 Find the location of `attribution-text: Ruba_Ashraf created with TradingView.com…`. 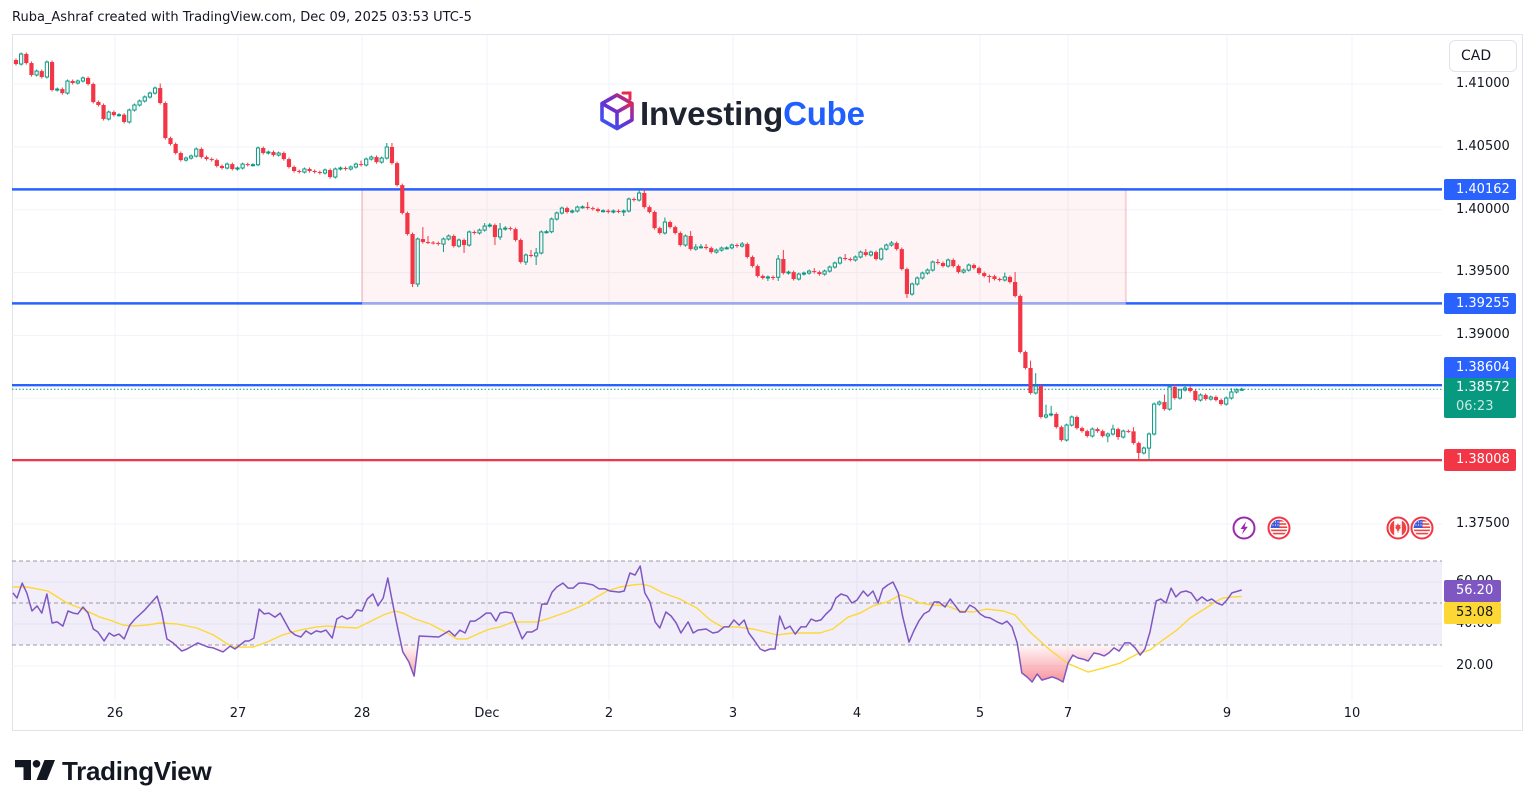

attribution-text: Ruba_Ashraf created with TradingView.com… is located at coordinates (242, 17).